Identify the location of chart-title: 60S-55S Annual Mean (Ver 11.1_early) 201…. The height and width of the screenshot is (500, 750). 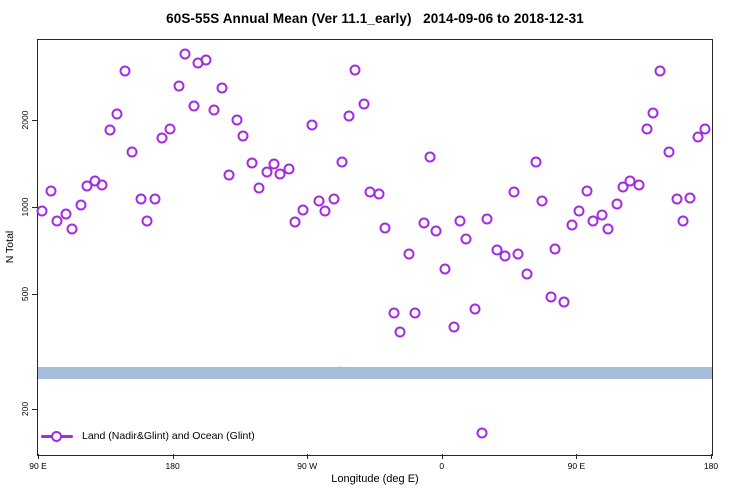
(375, 18).